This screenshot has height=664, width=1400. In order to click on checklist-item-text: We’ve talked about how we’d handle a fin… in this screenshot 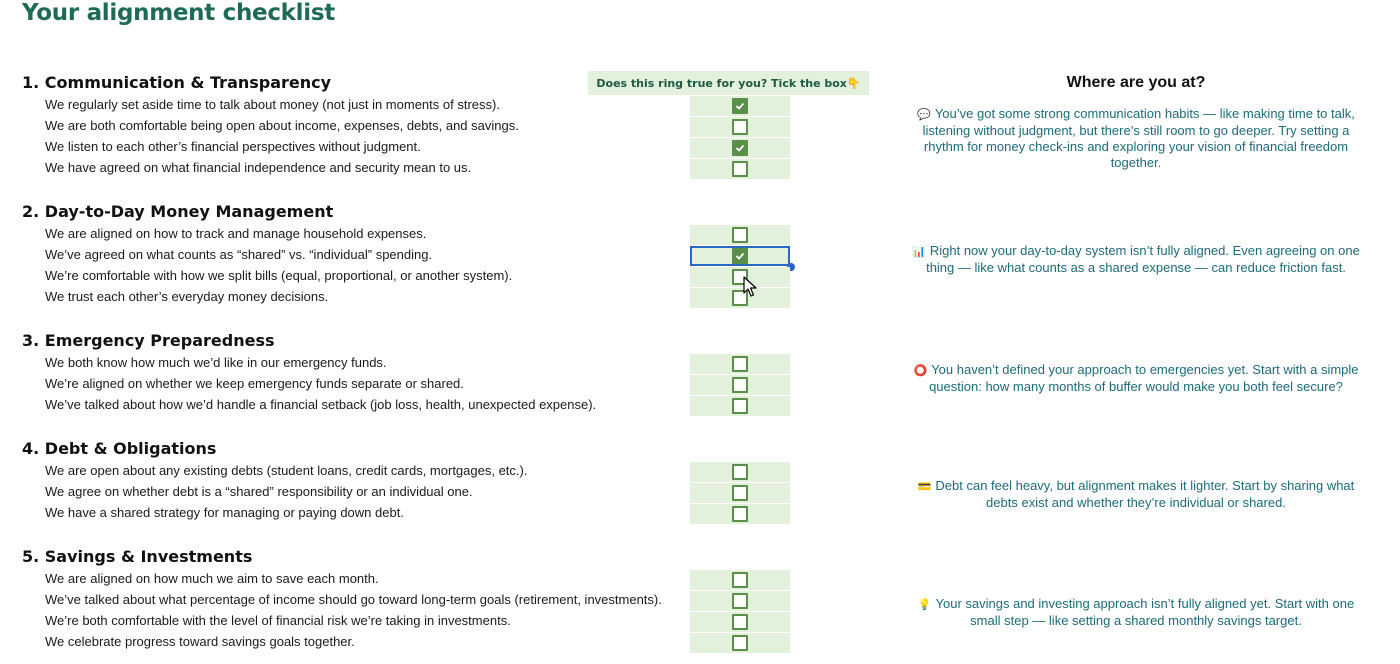, I will do `click(321, 404)`.